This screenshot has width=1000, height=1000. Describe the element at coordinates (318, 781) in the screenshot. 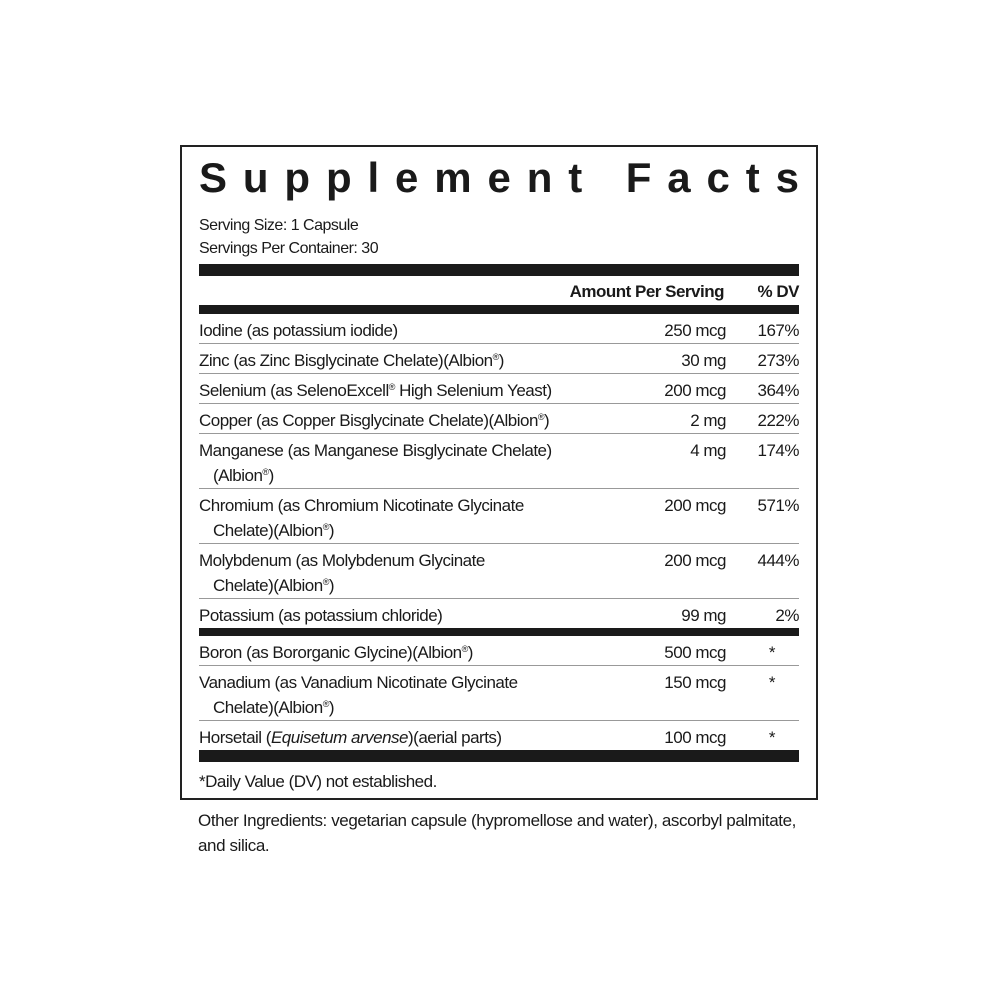

I see `footnote: *Daily Value (DV) not established.` at that location.